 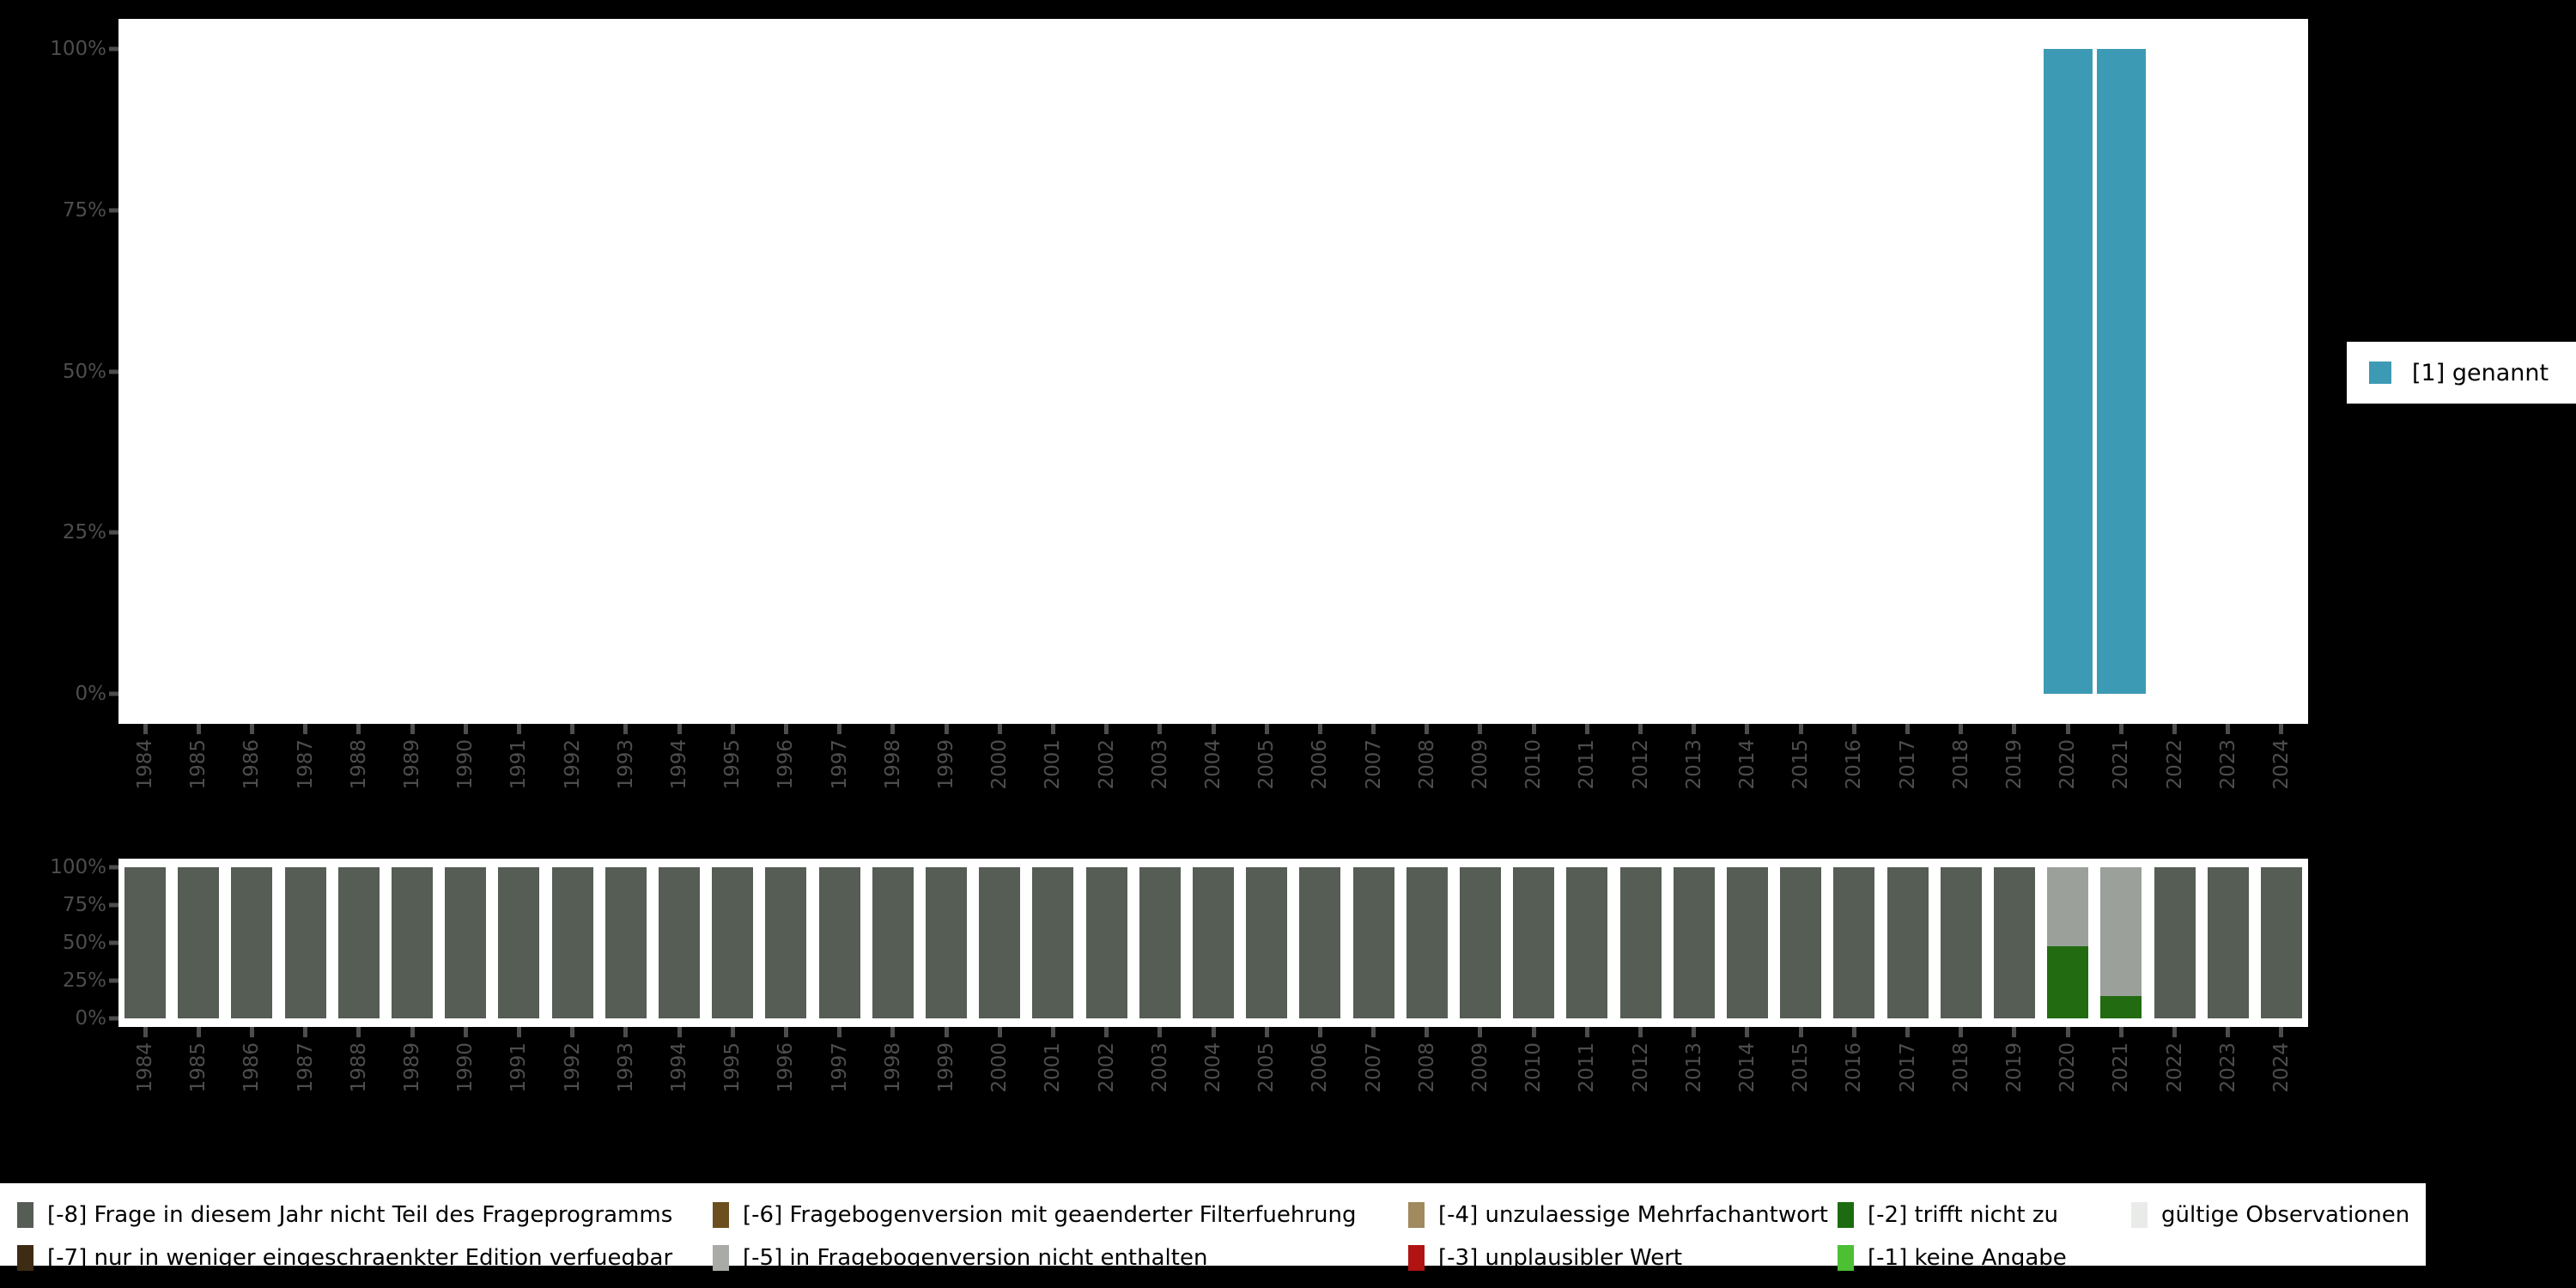 What do you see at coordinates (1374, 1060) in the screenshot?
I see `x-tick-2007: 2007` at bounding box center [1374, 1060].